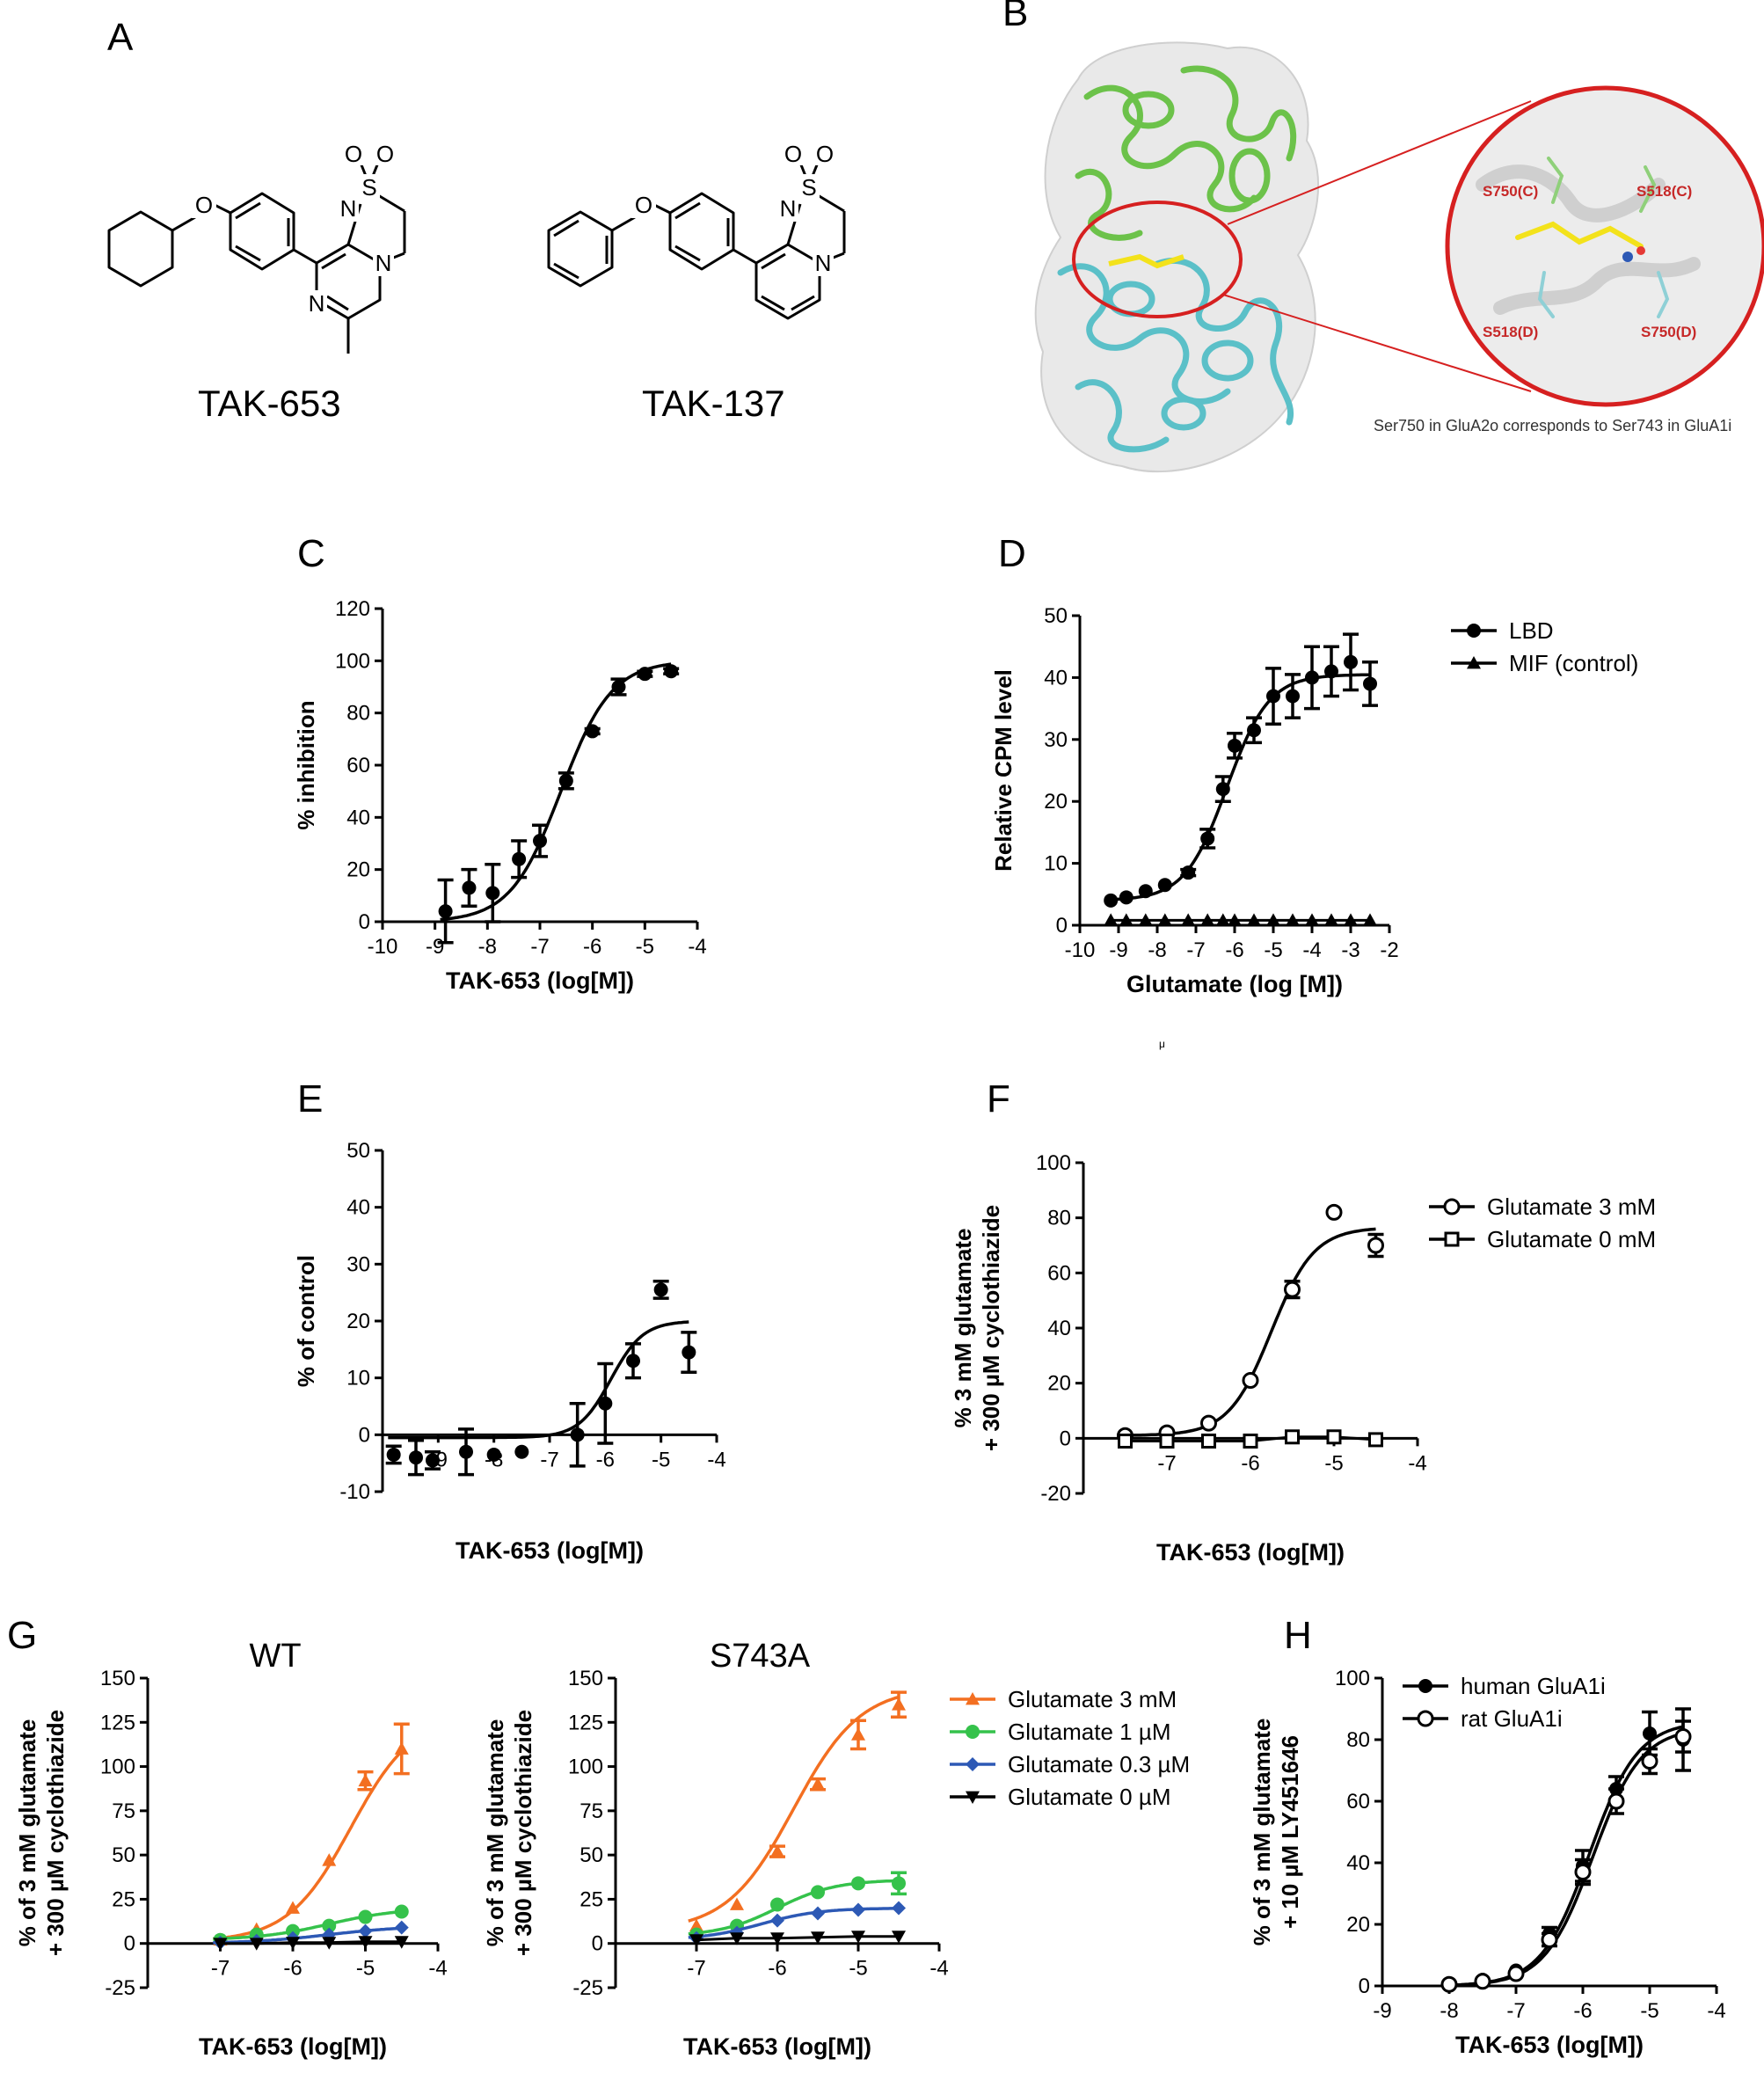 Image resolution: width=1764 pixels, height=2073 pixels. What do you see at coordinates (1146, 261) in the screenshot?
I see `ligand` at bounding box center [1146, 261].